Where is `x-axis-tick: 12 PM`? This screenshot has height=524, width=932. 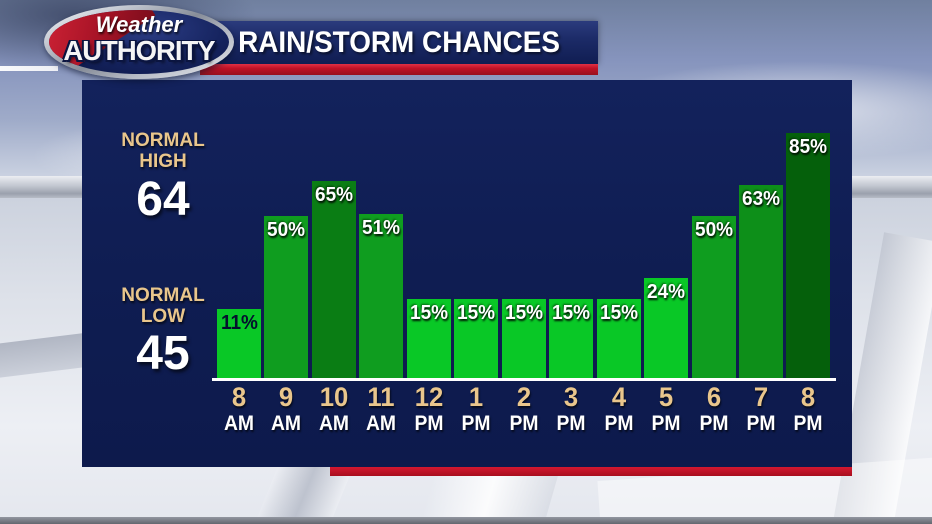
x-axis-tick: 12 PM is located at coordinates (429, 409).